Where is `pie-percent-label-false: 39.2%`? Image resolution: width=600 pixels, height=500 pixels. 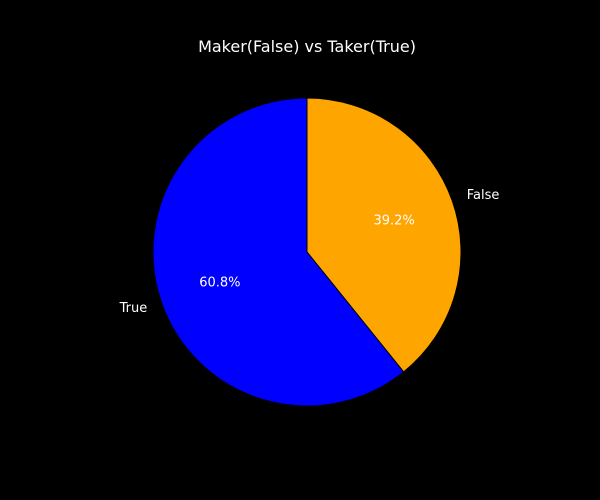
pie-percent-label-false: 39.2% is located at coordinates (393, 221).